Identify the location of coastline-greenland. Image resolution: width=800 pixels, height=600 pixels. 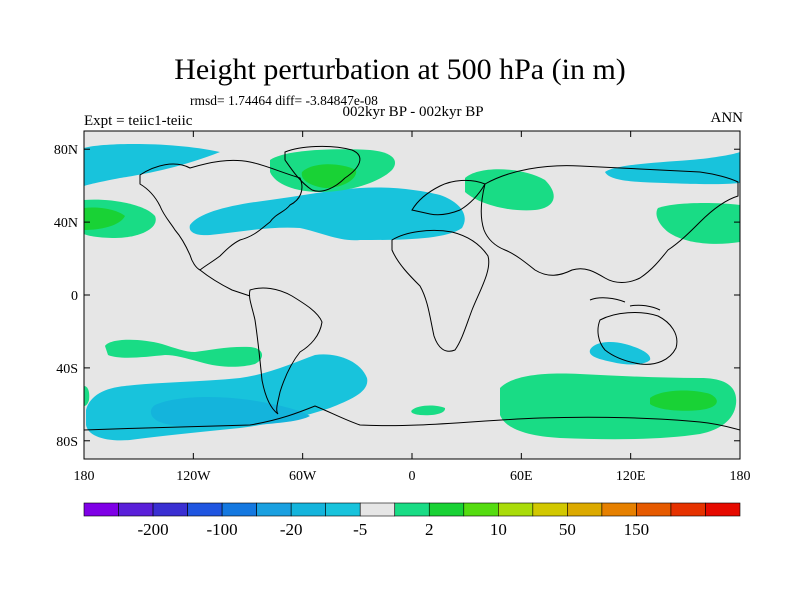
(322, 168).